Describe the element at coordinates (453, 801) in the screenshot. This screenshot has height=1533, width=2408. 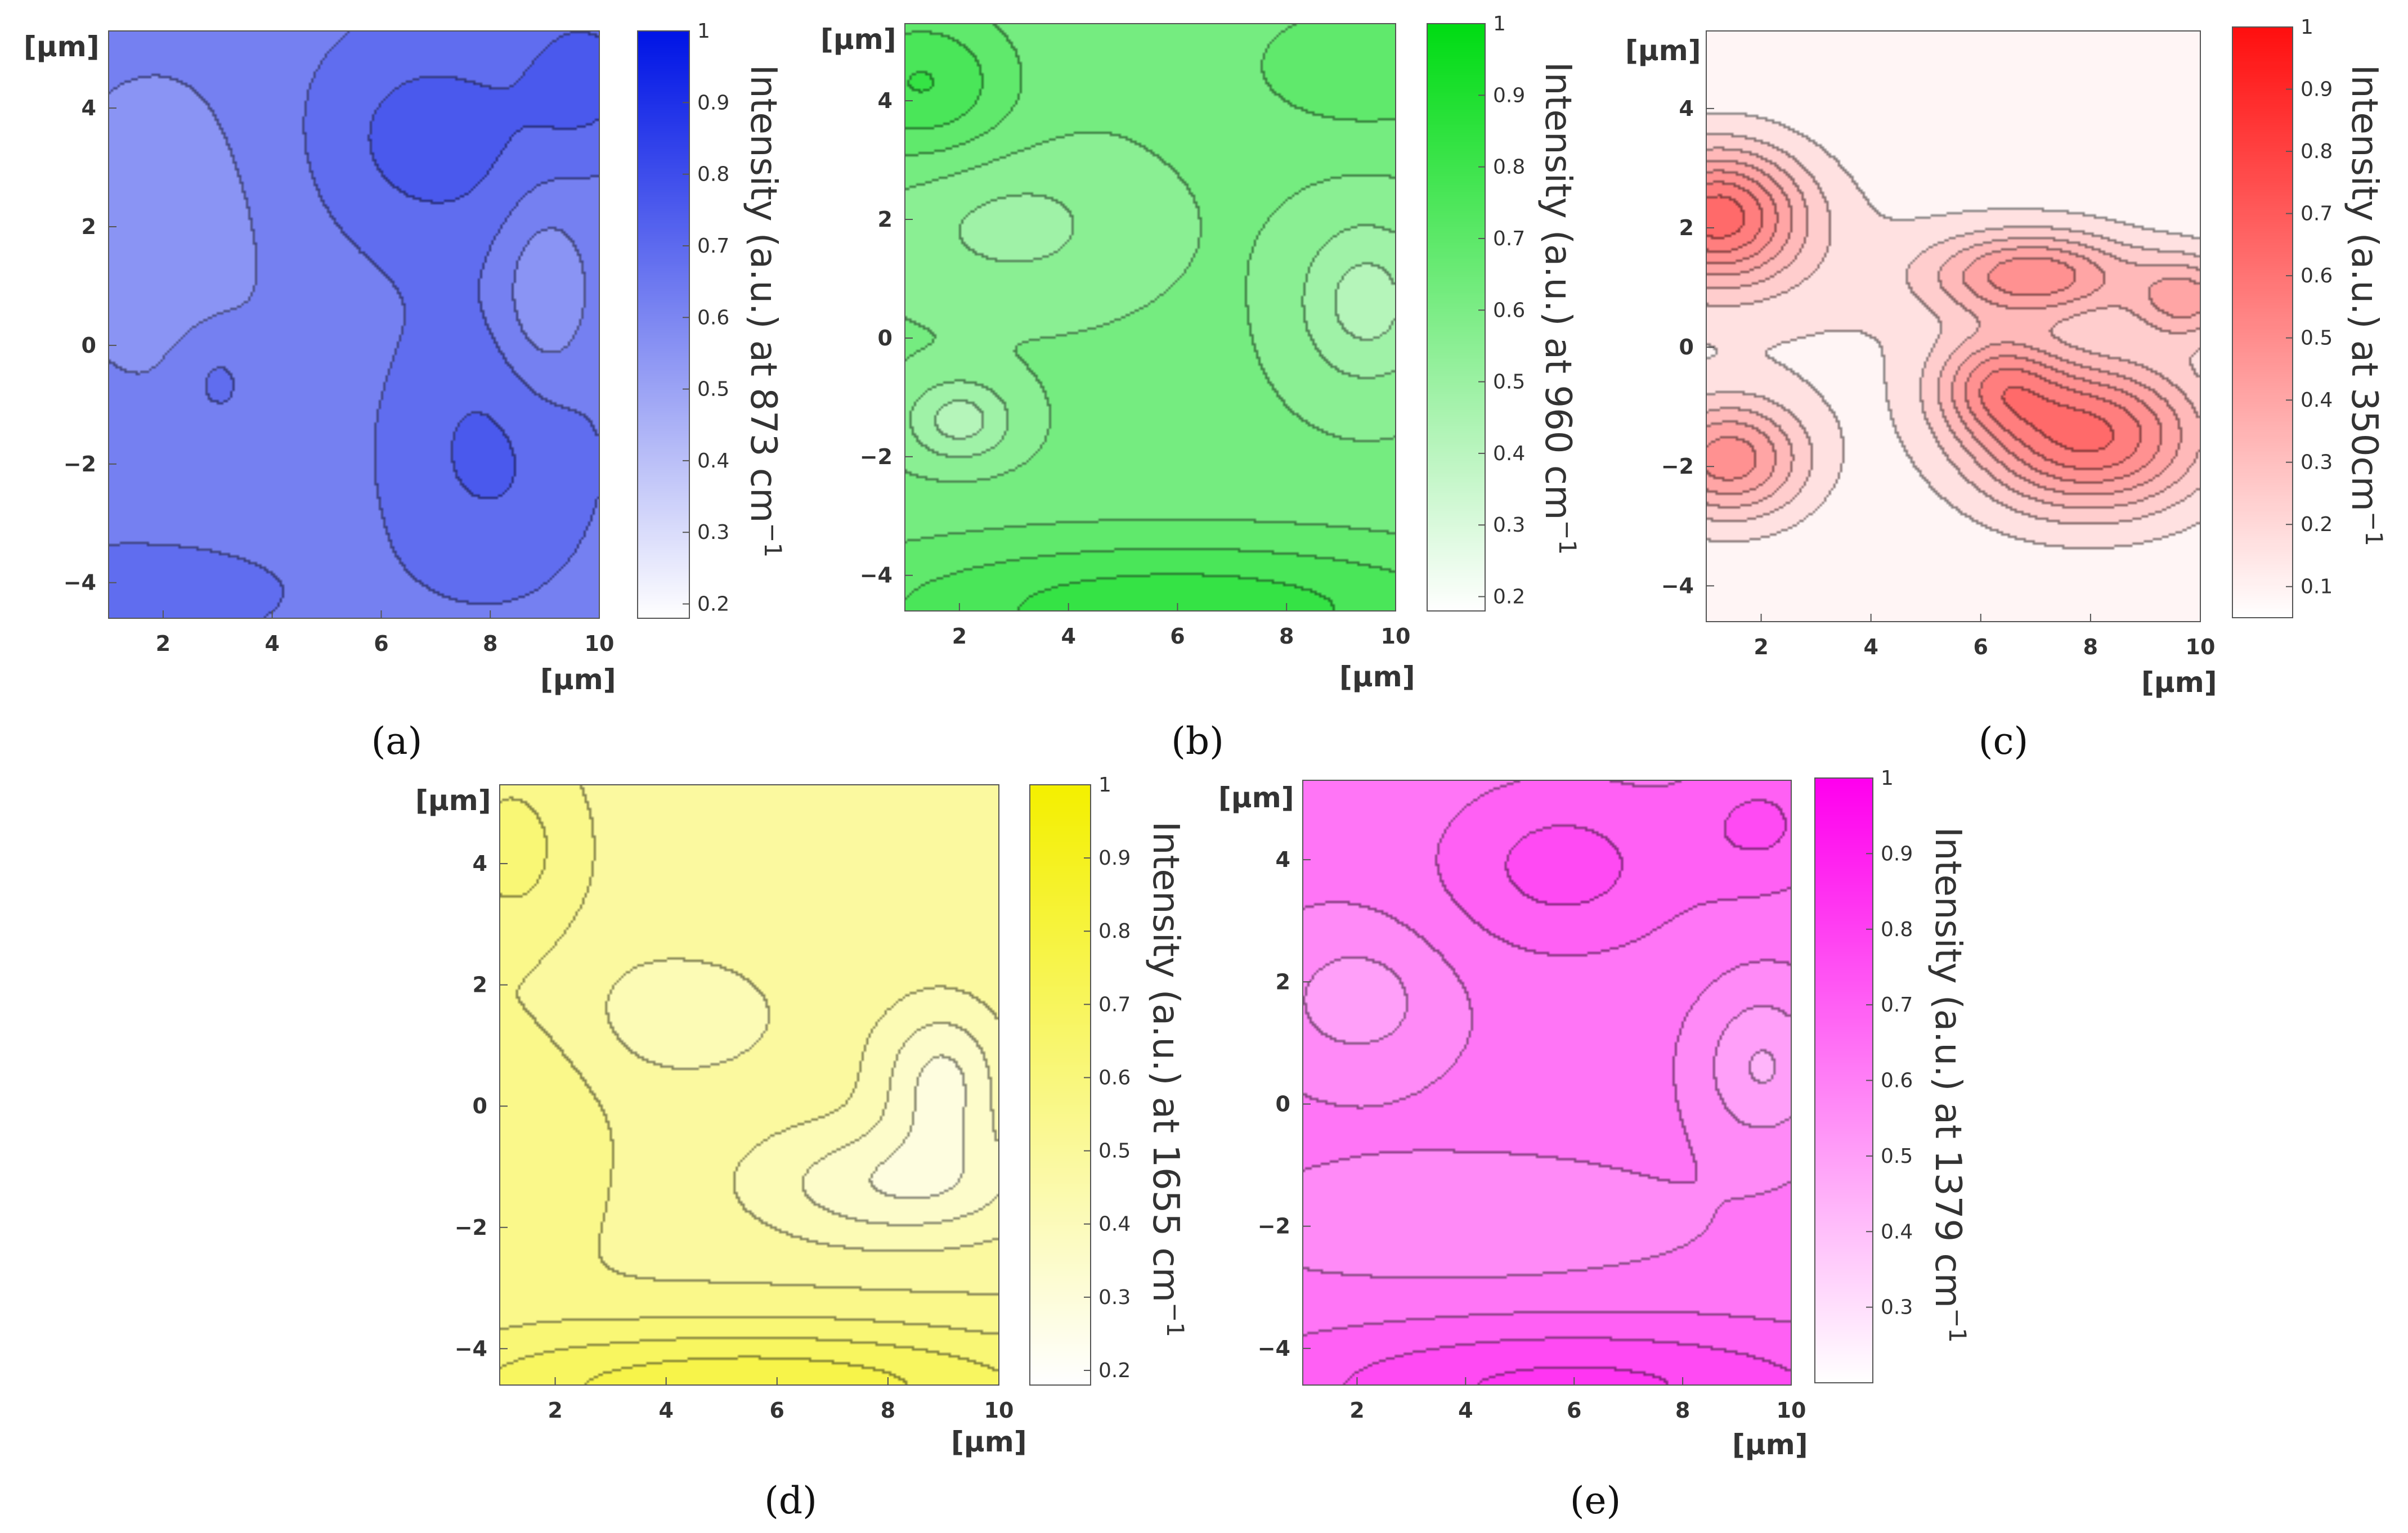
I see `panel-d-y-unit: [µm]` at that location.